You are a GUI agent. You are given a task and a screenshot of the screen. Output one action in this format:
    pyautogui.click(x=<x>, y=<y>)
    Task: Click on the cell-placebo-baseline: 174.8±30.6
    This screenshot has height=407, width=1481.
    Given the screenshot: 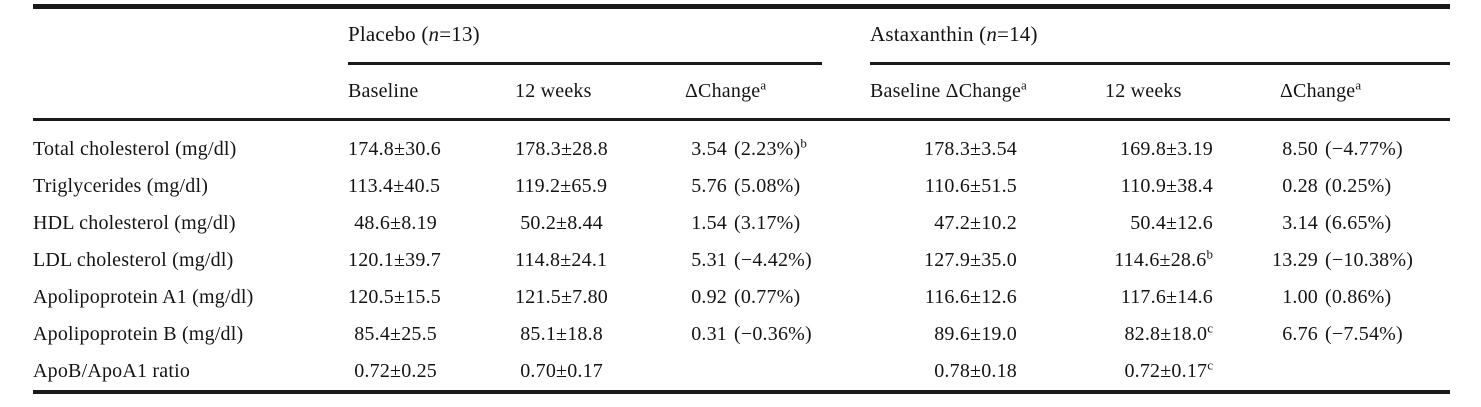 What is the action you would take?
    pyautogui.click(x=431, y=144)
    